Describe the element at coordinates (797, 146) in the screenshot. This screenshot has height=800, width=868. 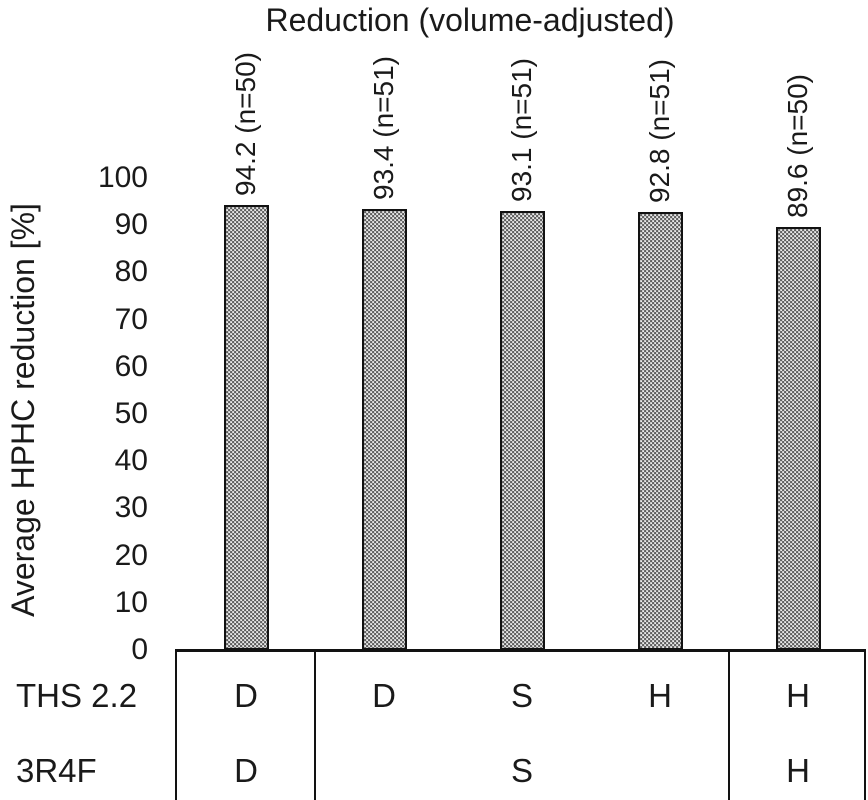
I see `bar-value-label: 89.6 (n=50)` at that location.